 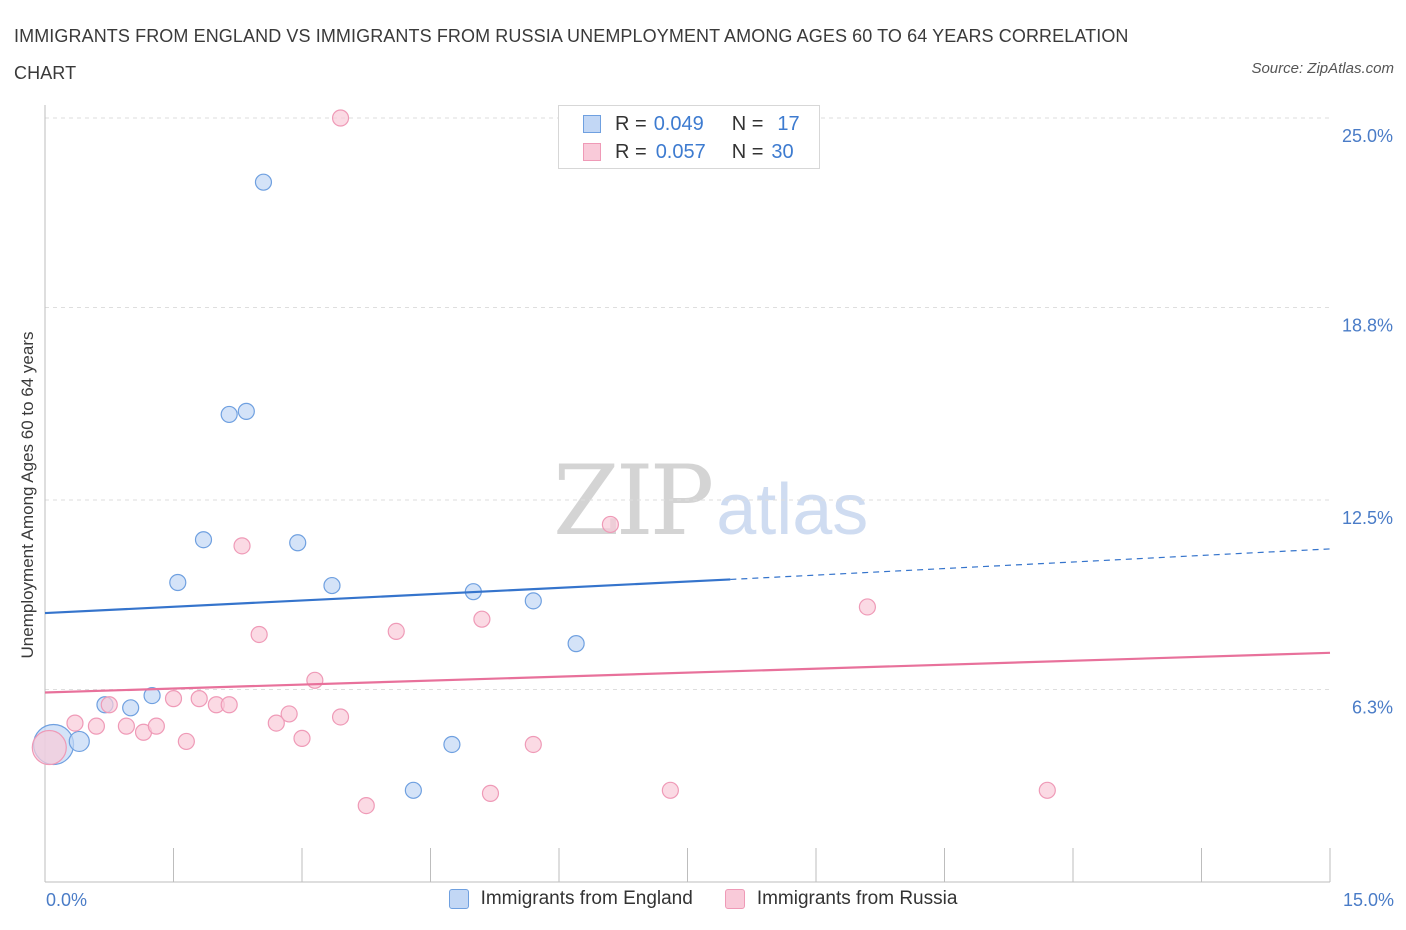 I want to click on source-label: Source: ZipAtlas.com, so click(x=1322, y=68).